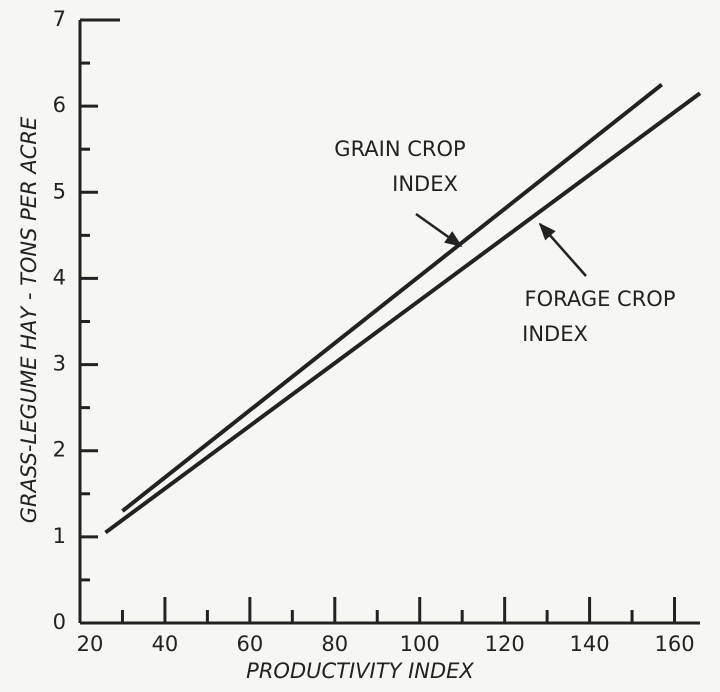 This screenshot has width=720, height=692. I want to click on y-tick-label: 7, so click(59, 19).